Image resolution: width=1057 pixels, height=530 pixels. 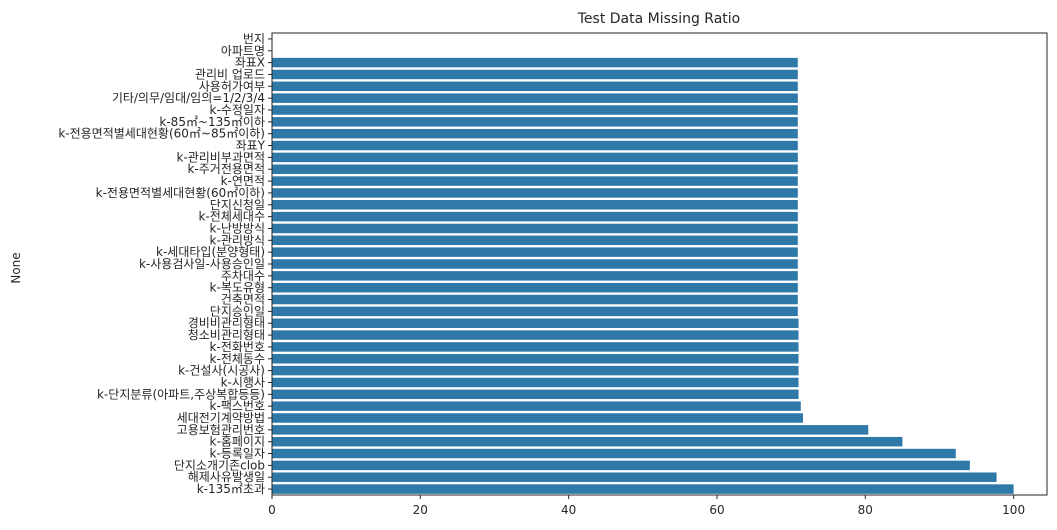 What do you see at coordinates (226, 477) in the screenshot?
I see `y-tick-label: 해제사유발생일` at bounding box center [226, 477].